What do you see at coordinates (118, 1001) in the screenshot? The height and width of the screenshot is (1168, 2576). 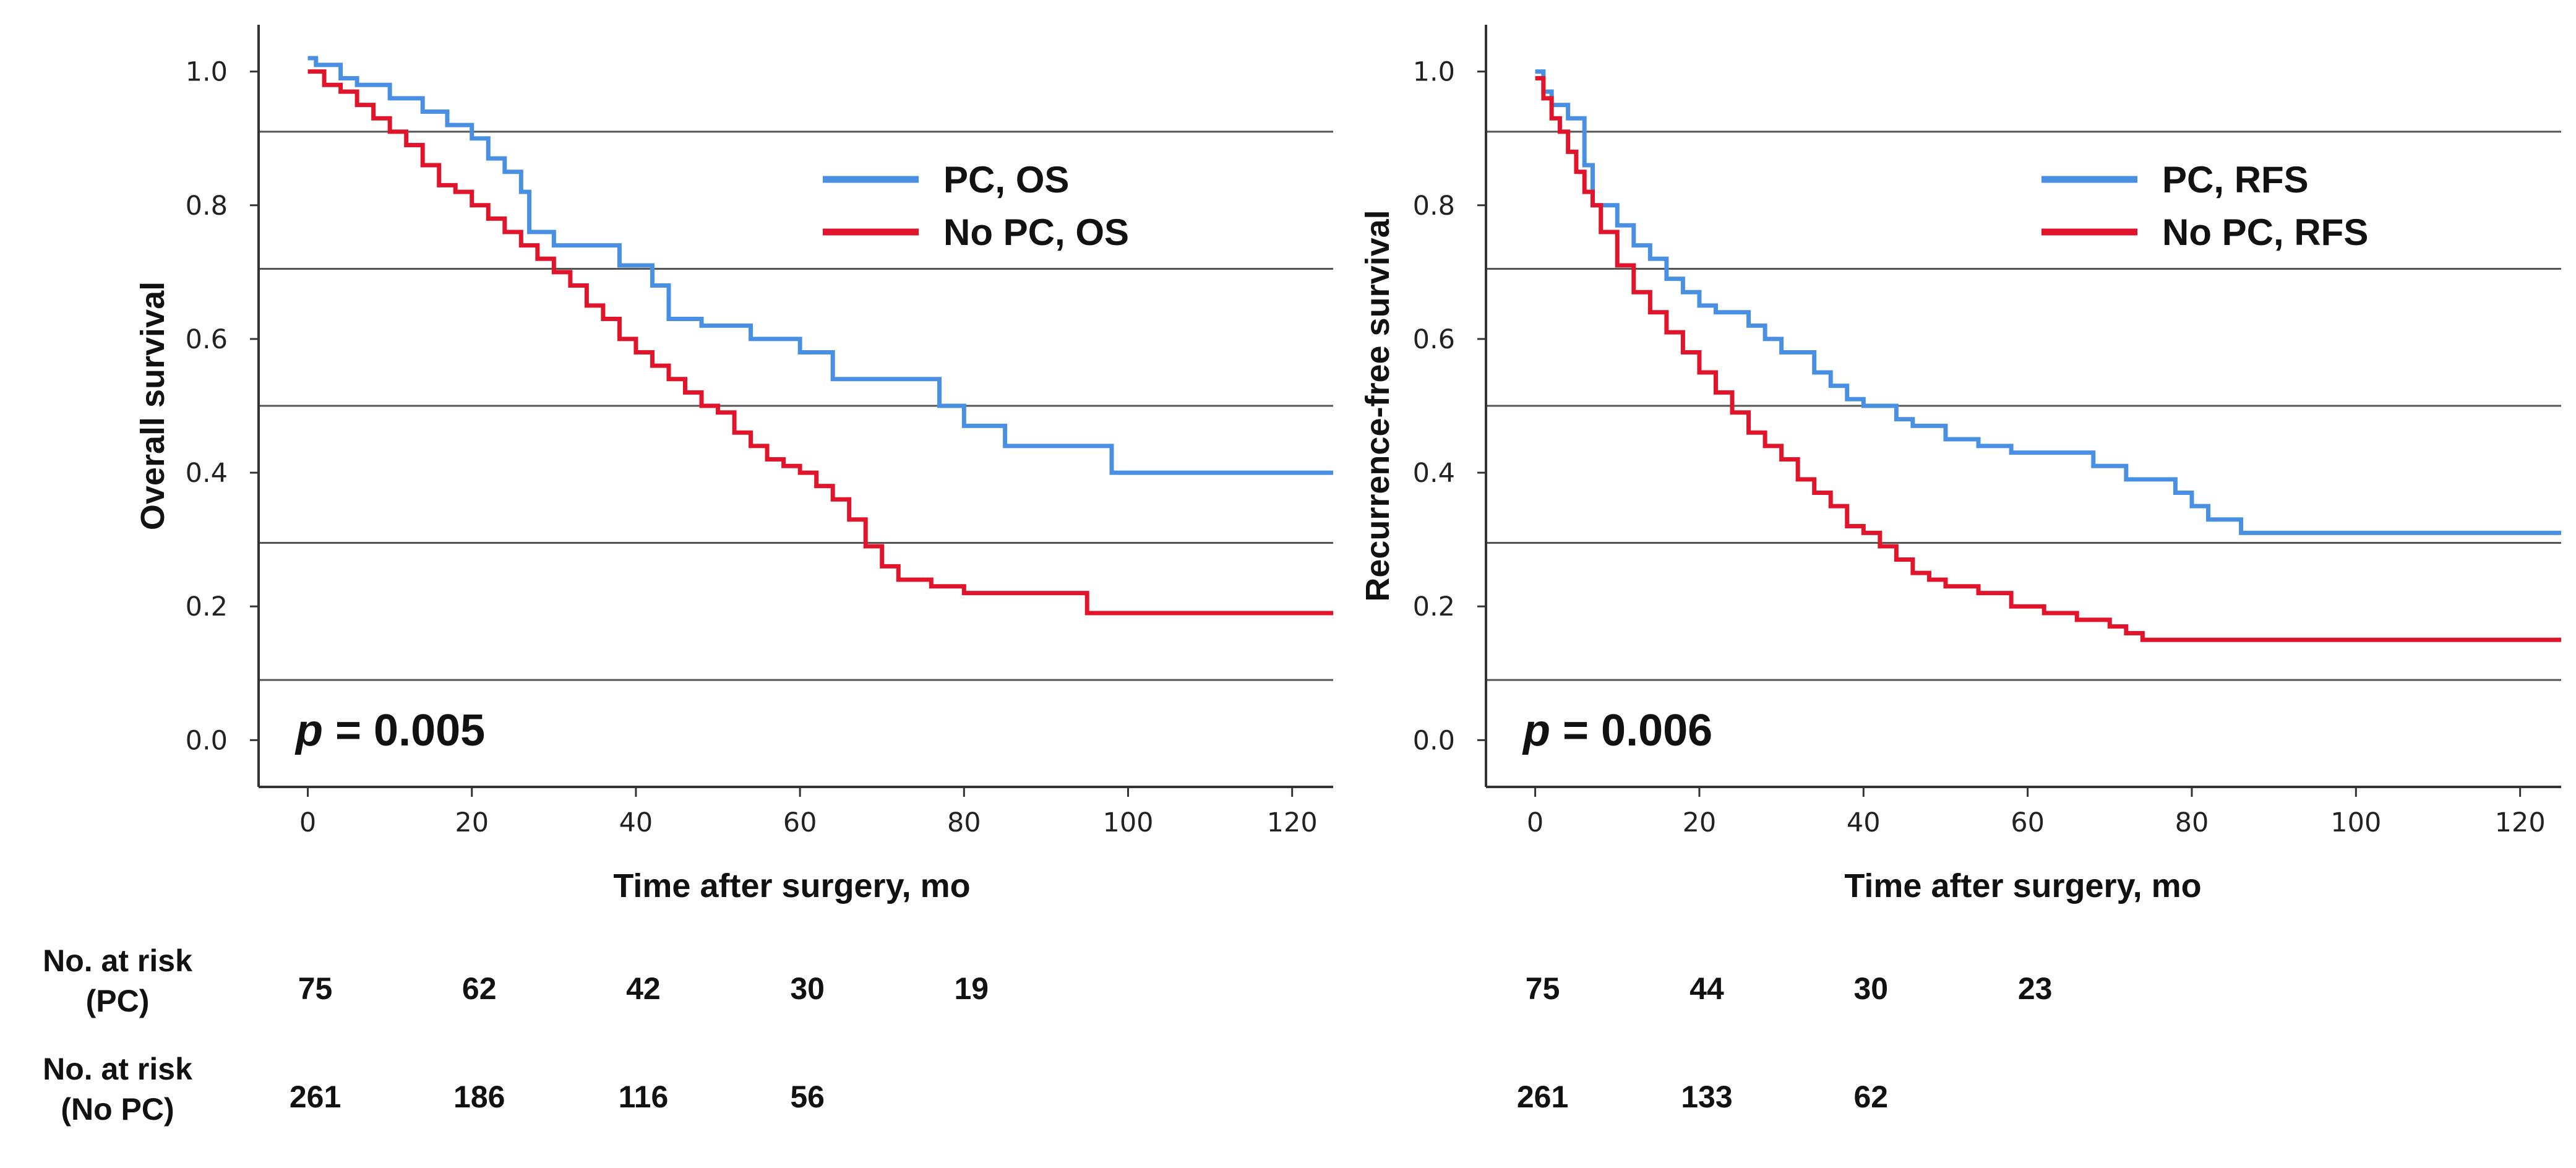 I see `risk-row-sublabel: (PC)` at bounding box center [118, 1001].